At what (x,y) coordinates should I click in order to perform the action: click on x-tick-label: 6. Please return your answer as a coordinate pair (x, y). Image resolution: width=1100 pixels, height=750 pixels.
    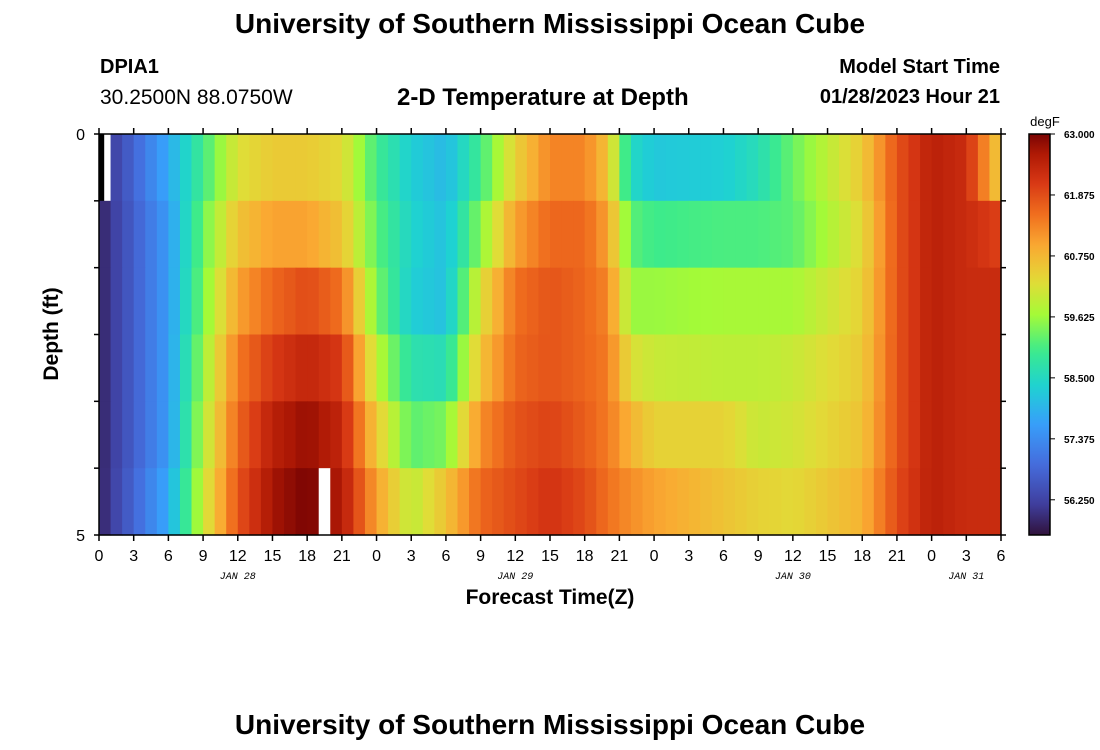
    Looking at the image, I should click on (723, 556).